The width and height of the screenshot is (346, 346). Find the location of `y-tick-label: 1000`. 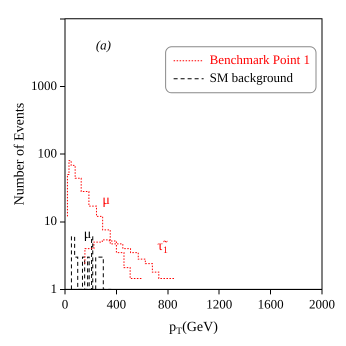

y-tick-label: 1000 is located at coordinates (44, 85).